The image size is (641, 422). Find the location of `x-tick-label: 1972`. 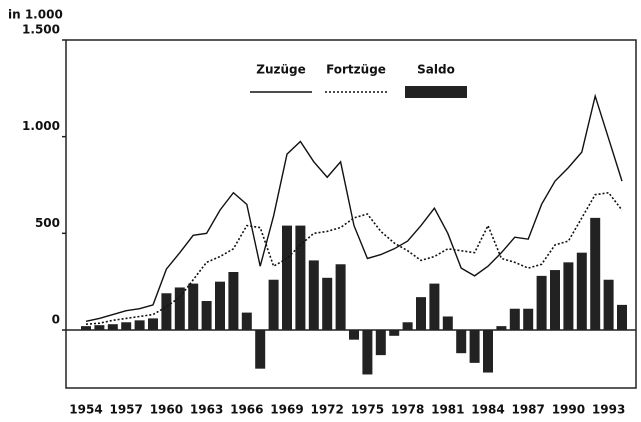

x-tick-label: 1972 is located at coordinates (326, 410).